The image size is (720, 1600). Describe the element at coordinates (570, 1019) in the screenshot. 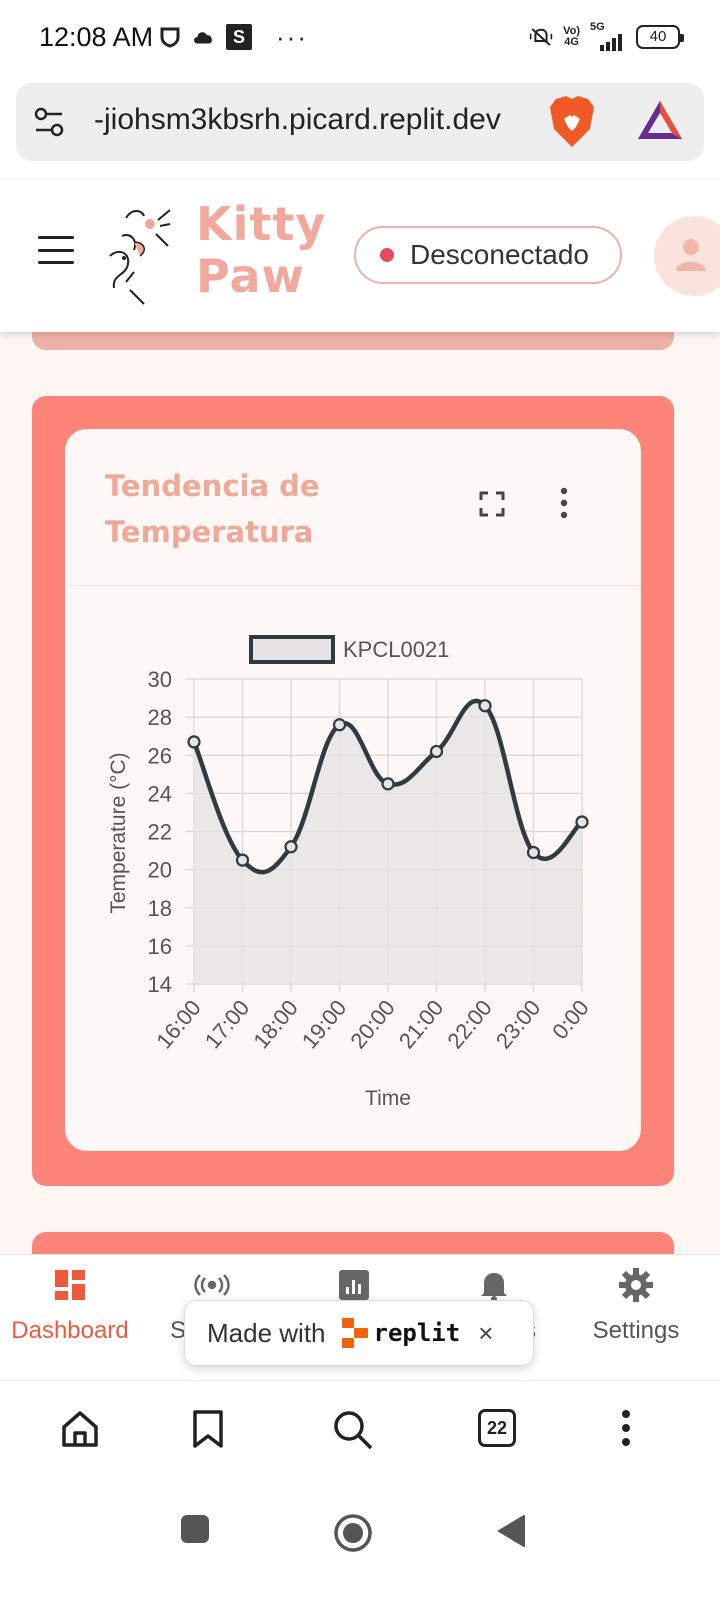

I see `x-tick-label: 0:00` at that location.